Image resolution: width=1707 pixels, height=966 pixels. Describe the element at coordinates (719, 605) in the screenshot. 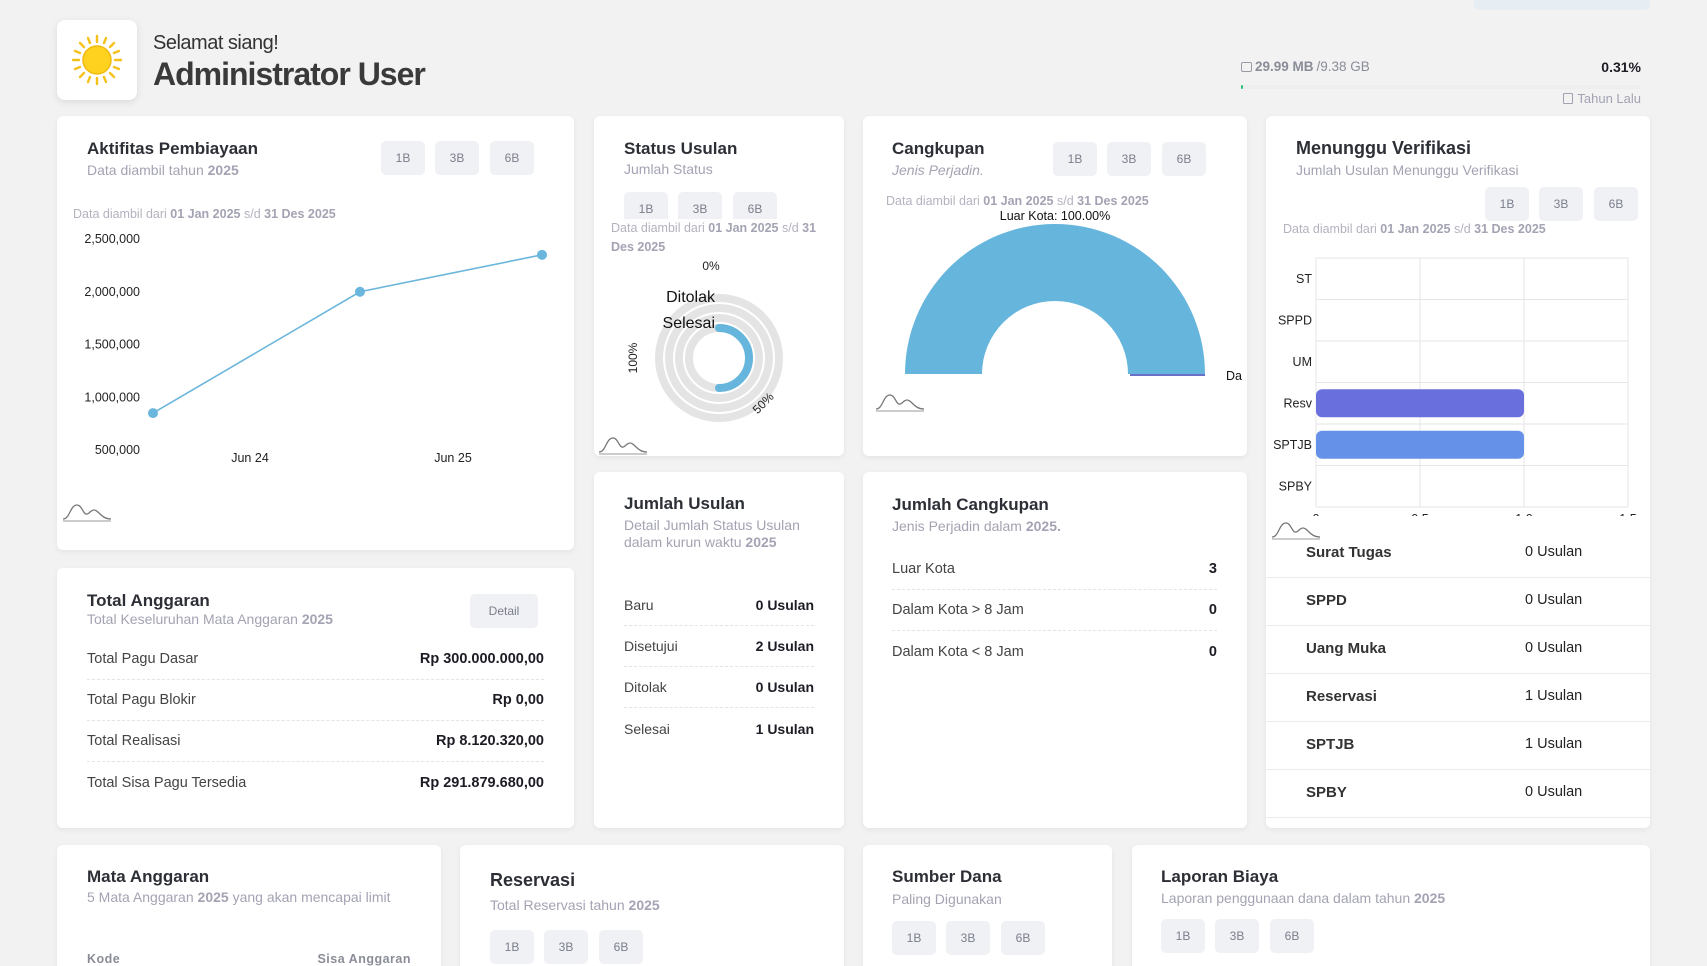

I see `jumlah-usulan-row: Baru 0 Usulan` at that location.